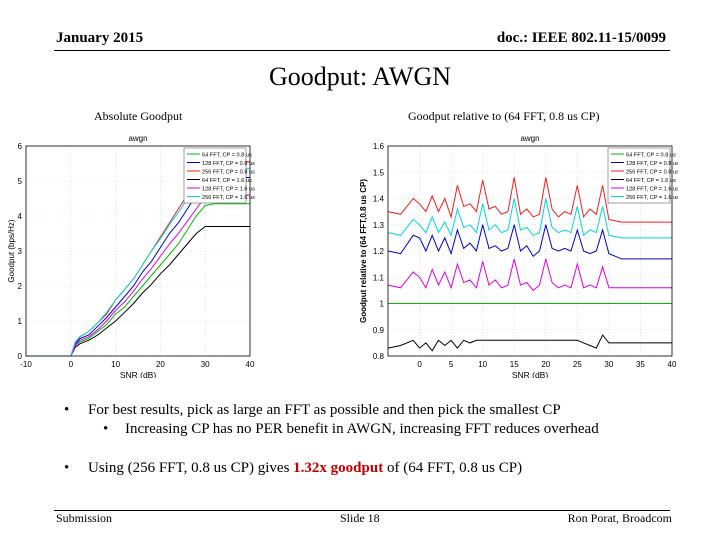 This screenshot has width=720, height=540. Describe the element at coordinates (20, 251) in the screenshot. I see `y-tick-label: 3` at that location.